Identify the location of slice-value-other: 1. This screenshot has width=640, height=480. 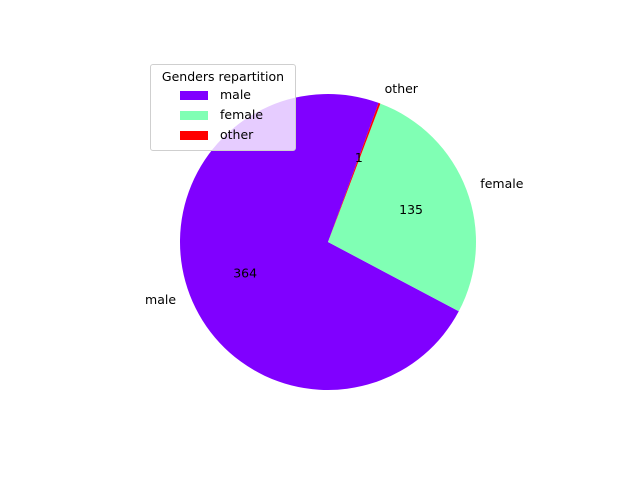
(359, 157).